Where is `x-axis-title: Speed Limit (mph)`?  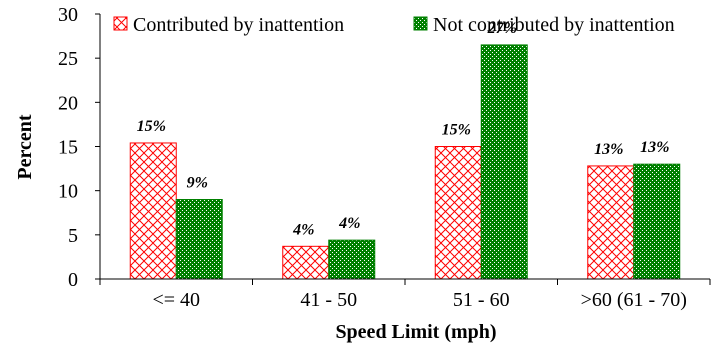 x-axis-title: Speed Limit (mph) is located at coordinates (415, 332).